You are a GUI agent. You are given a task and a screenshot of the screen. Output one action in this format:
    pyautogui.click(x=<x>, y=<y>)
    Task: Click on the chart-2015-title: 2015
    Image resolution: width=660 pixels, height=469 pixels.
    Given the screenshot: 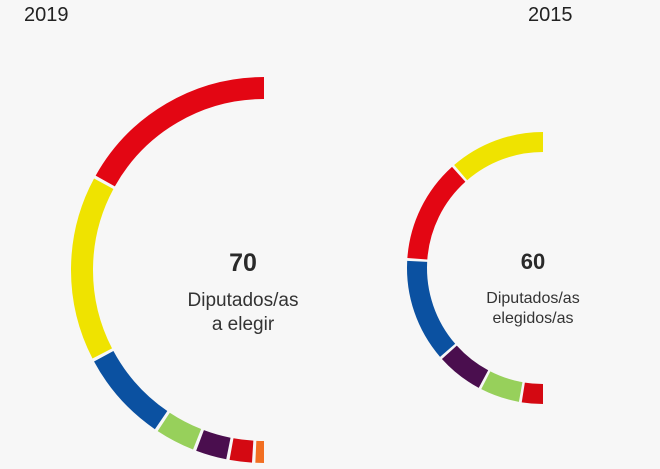 What is the action you would take?
    pyautogui.click(x=550, y=15)
    